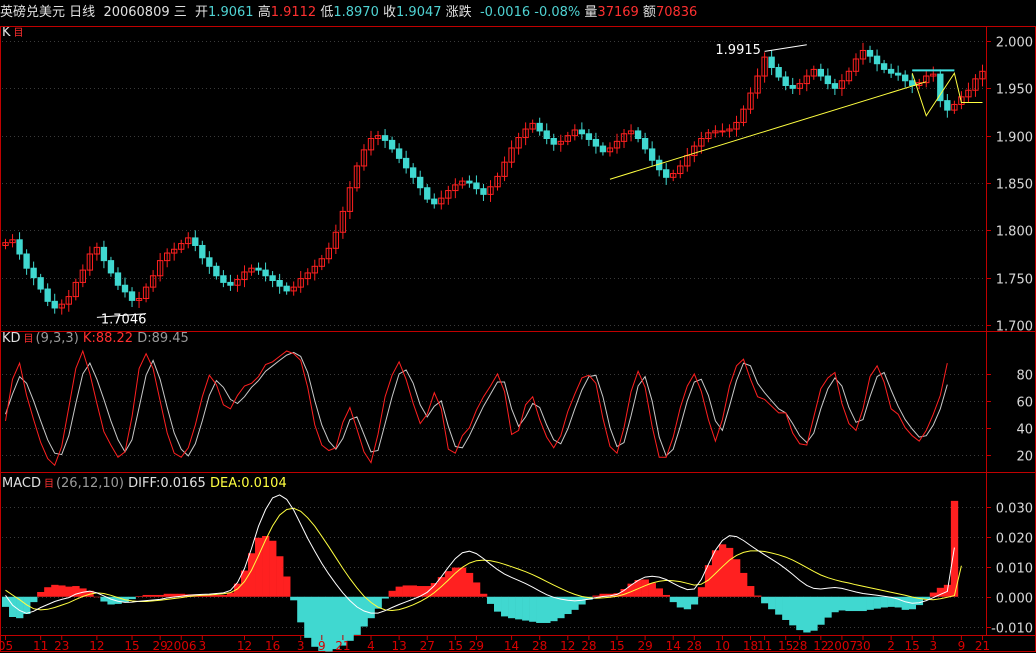 This screenshot has width=1036, height=653. What do you see at coordinates (82, 12) in the screenshot?
I see `period-label: 日线` at bounding box center [82, 12].